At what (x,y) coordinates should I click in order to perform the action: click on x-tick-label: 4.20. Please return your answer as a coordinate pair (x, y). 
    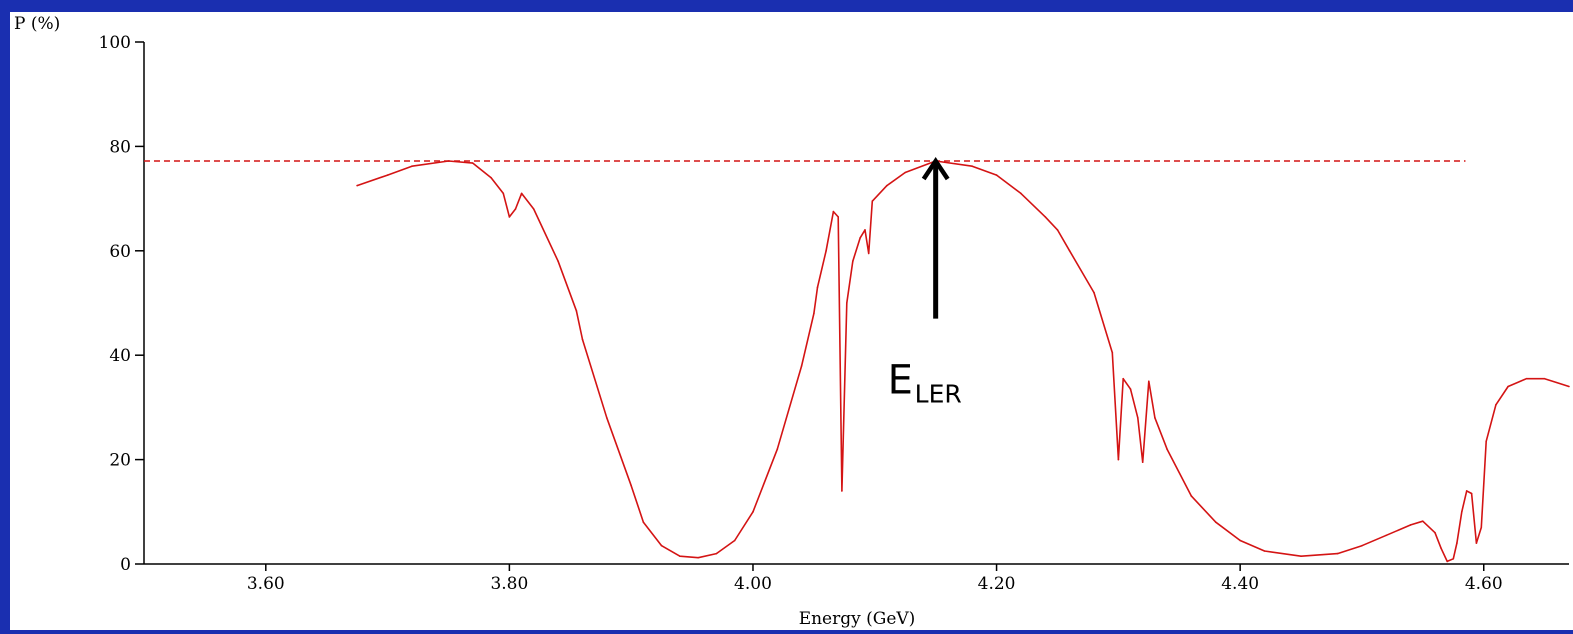
    Looking at the image, I should click on (997, 584).